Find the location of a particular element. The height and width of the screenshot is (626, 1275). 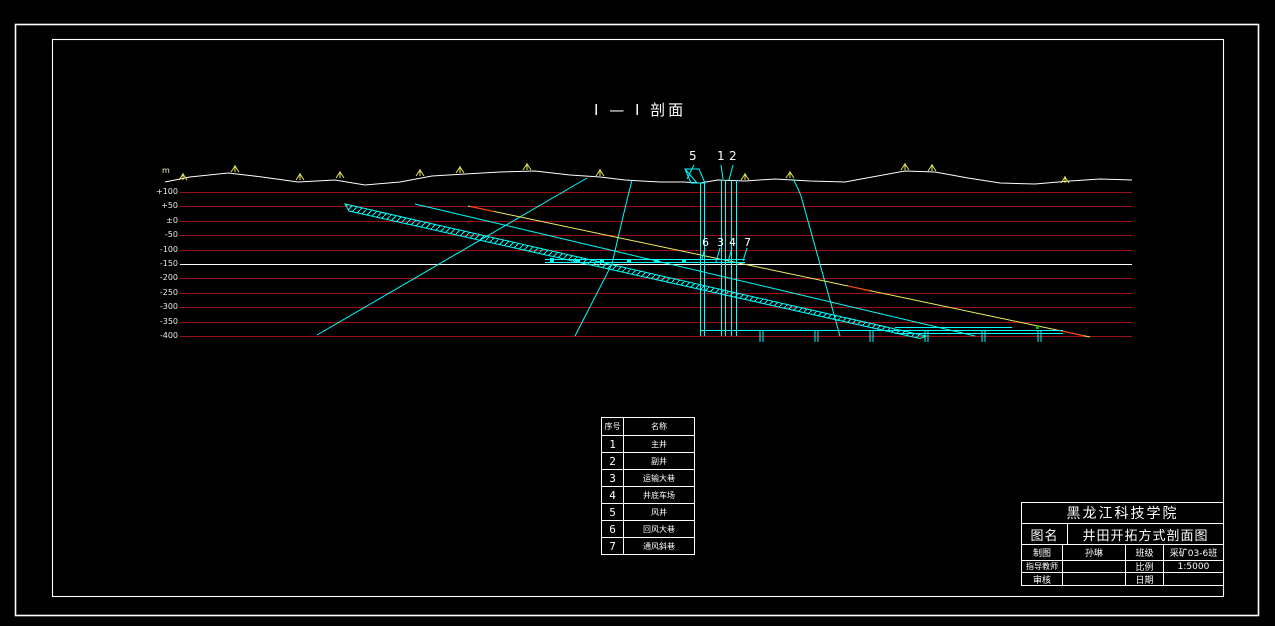

terrain-line is located at coordinates (648, 178).